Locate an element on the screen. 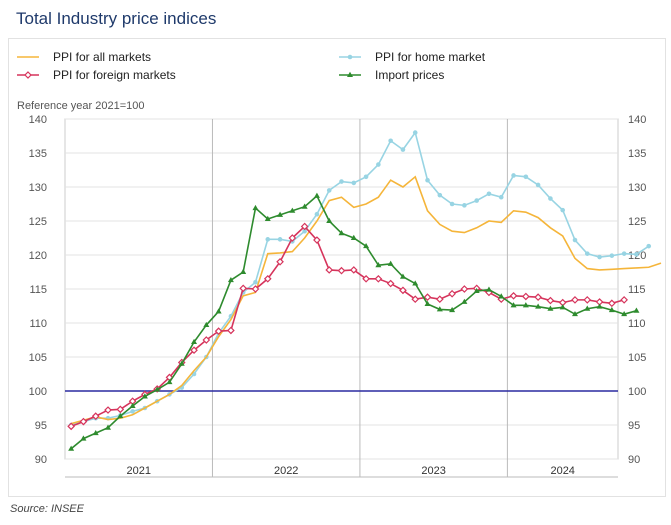  legend-item: PPI for all markets is located at coordinates (84, 57).